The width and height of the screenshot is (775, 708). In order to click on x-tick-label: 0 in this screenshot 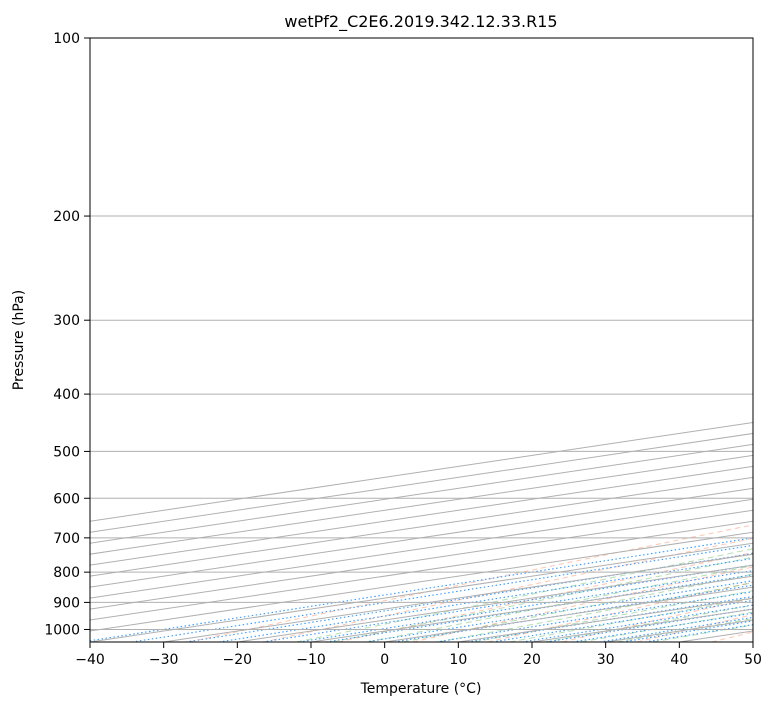, I will do `click(384, 660)`.